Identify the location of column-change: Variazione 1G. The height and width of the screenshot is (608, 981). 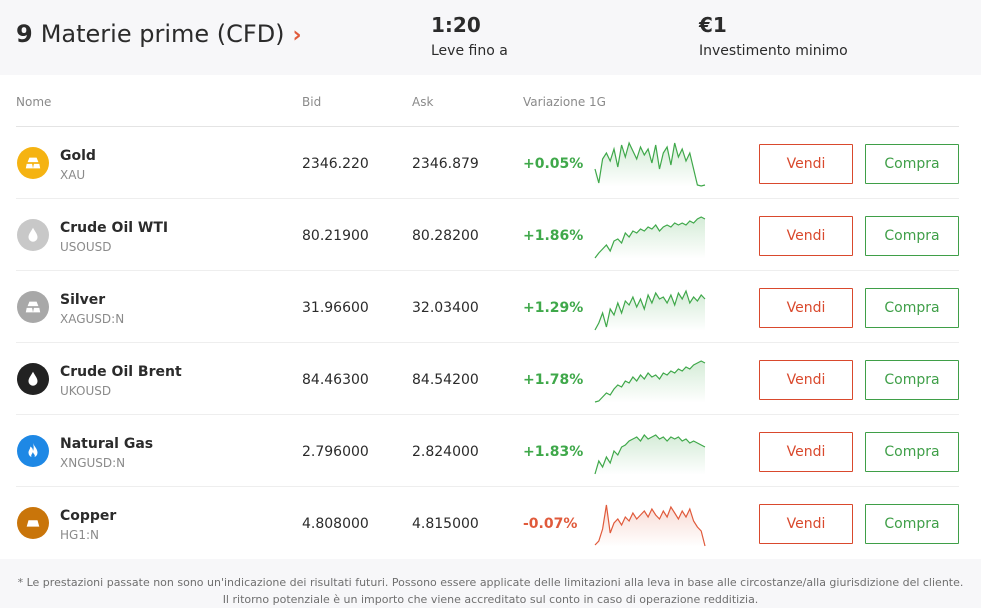
(564, 102).